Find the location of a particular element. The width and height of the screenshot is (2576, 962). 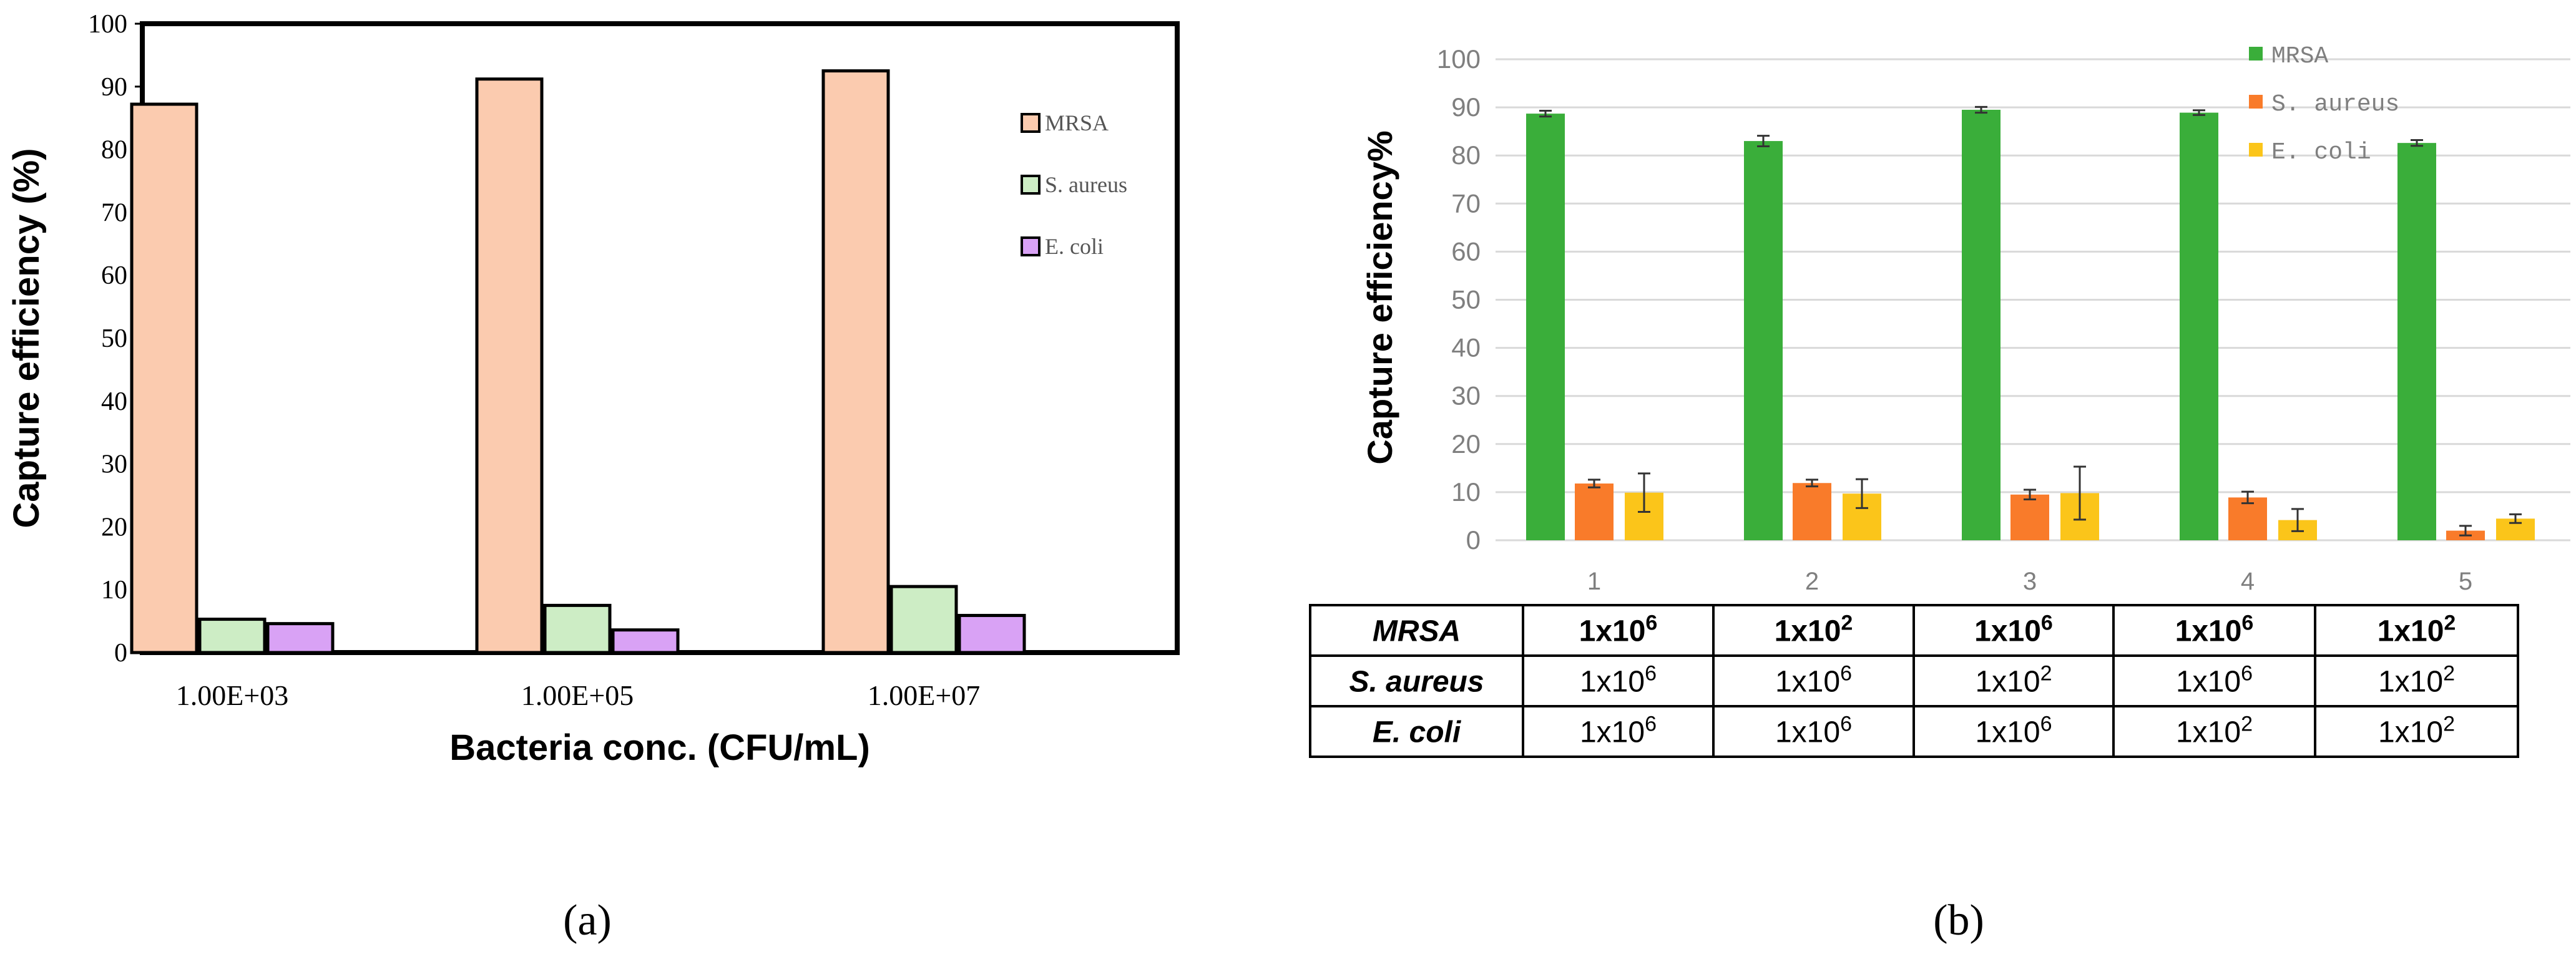

chart-b-legend-label-e-coli: E. coli is located at coordinates (2321, 152).